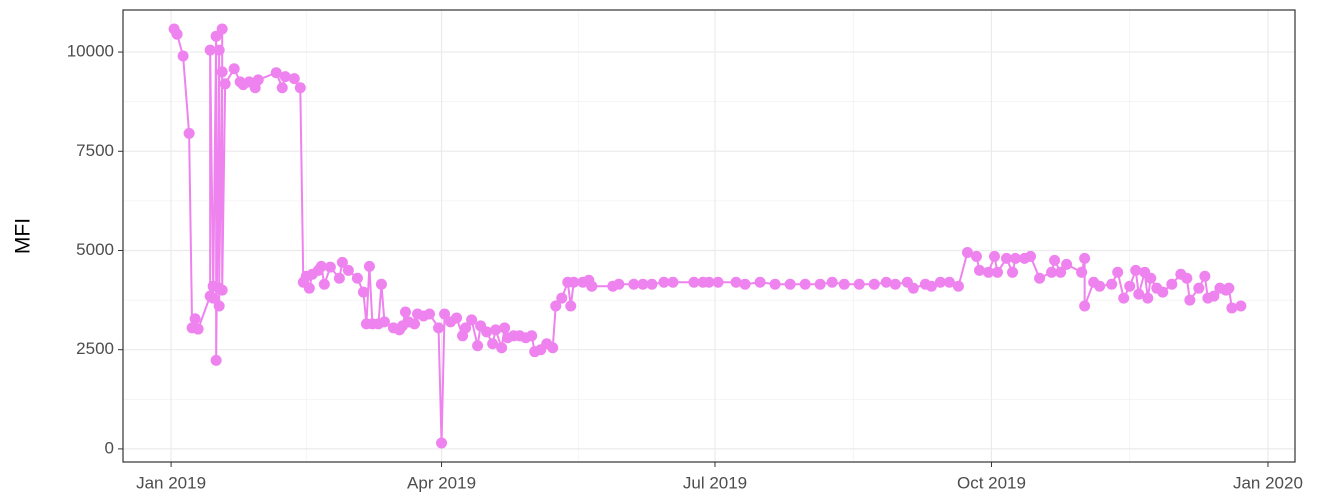 The width and height of the screenshot is (1317, 499). I want to click on x-tick-label: Jul 2019, so click(715, 482).